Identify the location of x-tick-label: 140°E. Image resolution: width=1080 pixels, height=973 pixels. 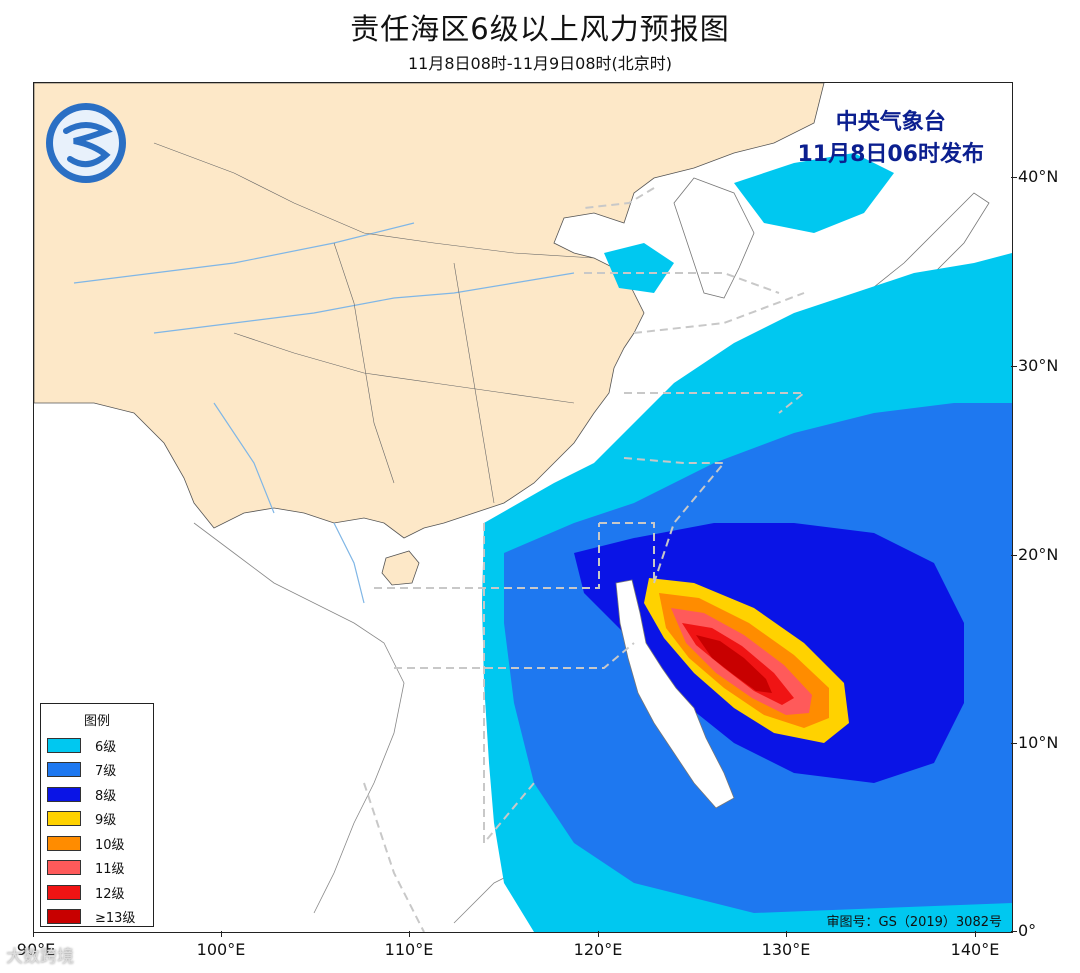
(975, 949).